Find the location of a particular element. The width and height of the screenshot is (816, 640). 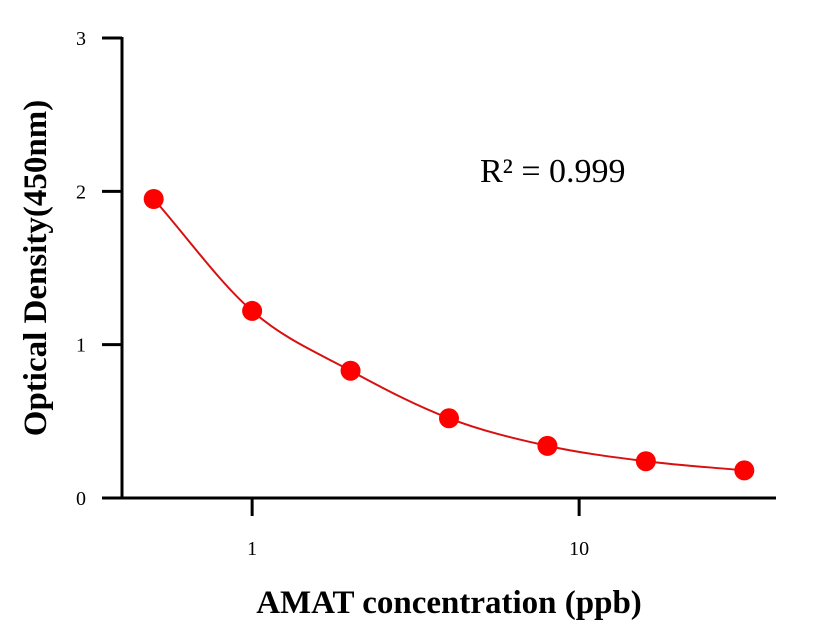

x-axis-title: AMAT concentration (ppb) is located at coordinates (449, 603).